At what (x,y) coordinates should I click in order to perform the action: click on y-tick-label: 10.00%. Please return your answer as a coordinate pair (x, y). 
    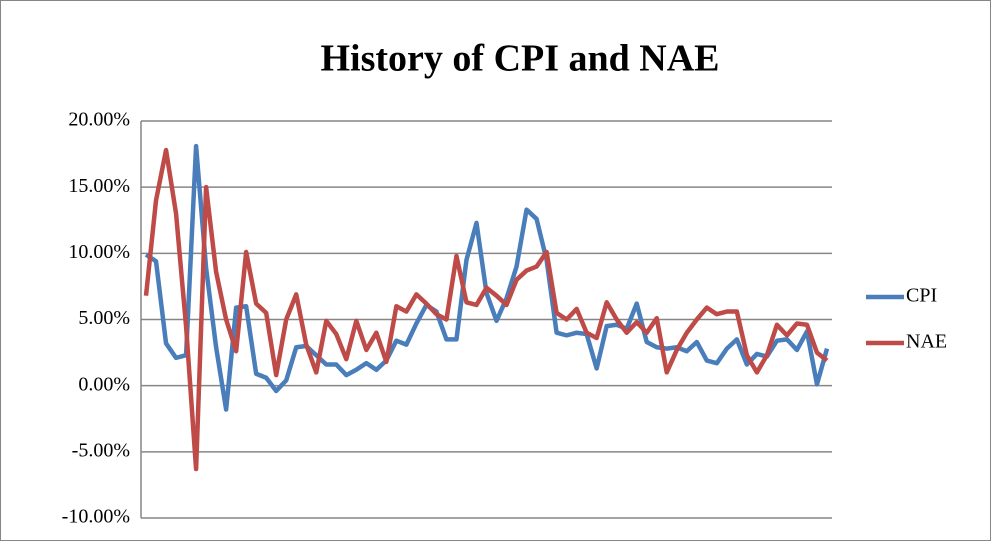
    Looking at the image, I should click on (99, 252).